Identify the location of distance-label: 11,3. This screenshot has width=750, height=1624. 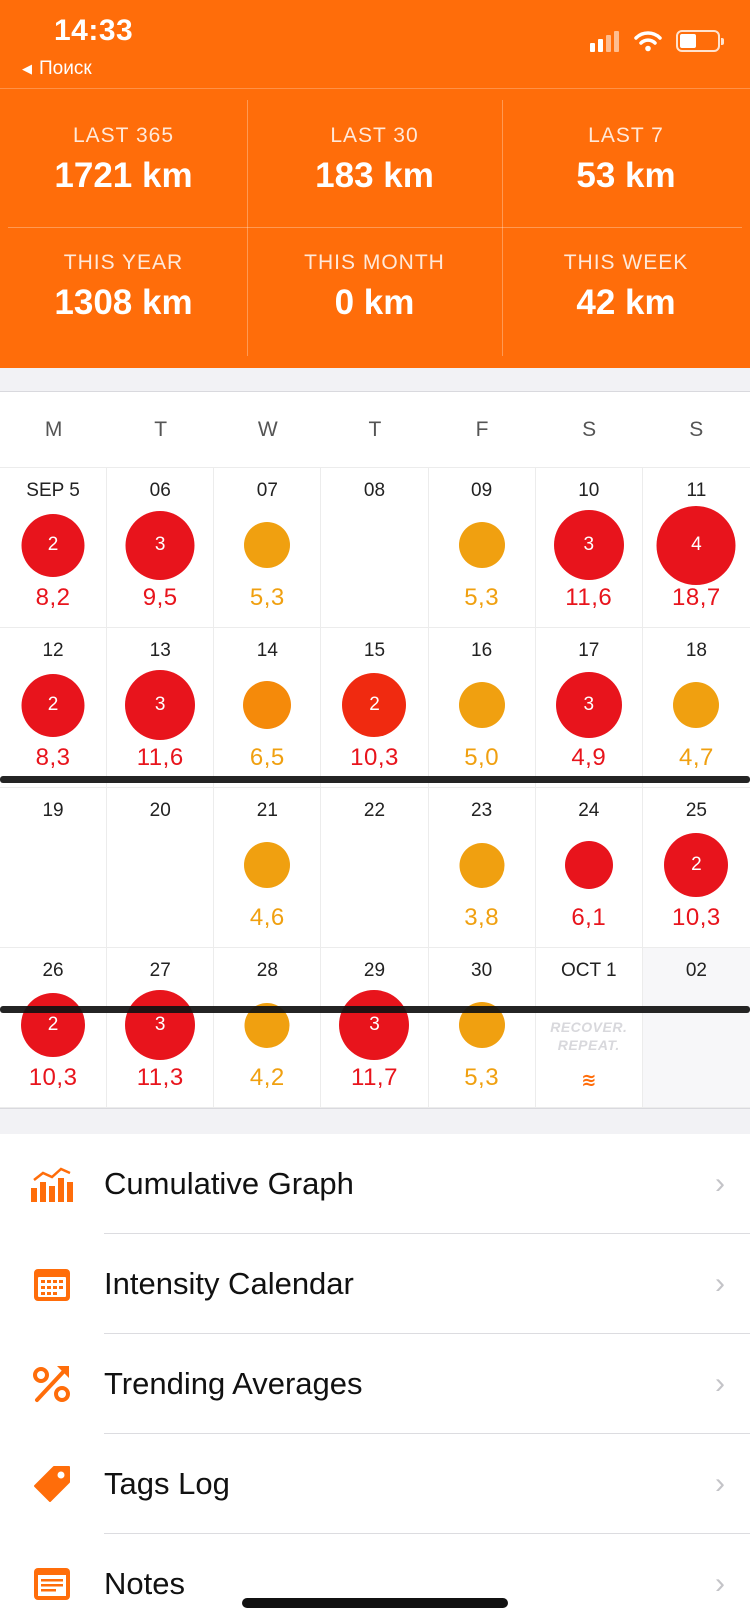
(160, 1077).